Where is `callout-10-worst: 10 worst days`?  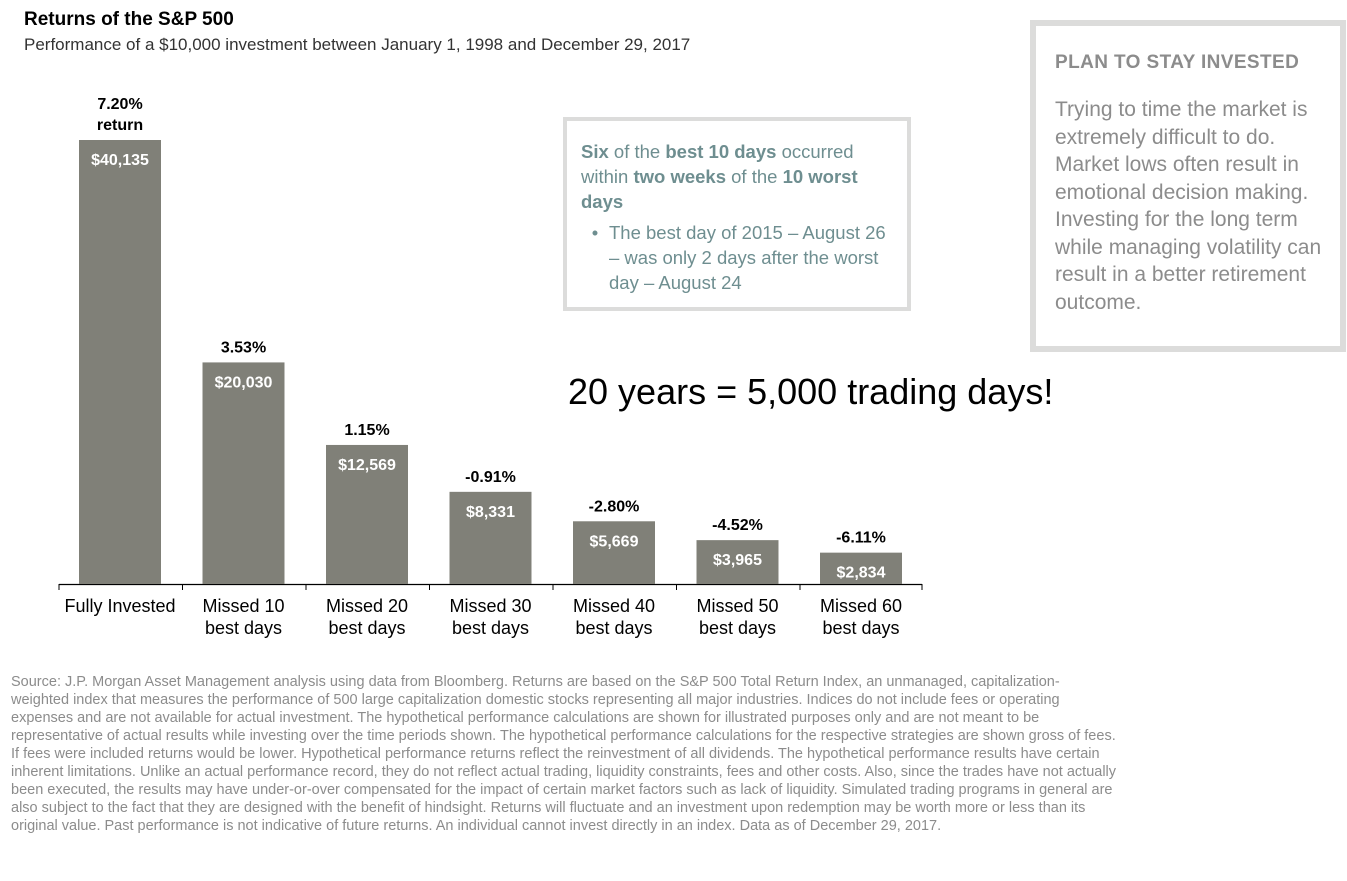
callout-10-worst: 10 worst days is located at coordinates (719, 189).